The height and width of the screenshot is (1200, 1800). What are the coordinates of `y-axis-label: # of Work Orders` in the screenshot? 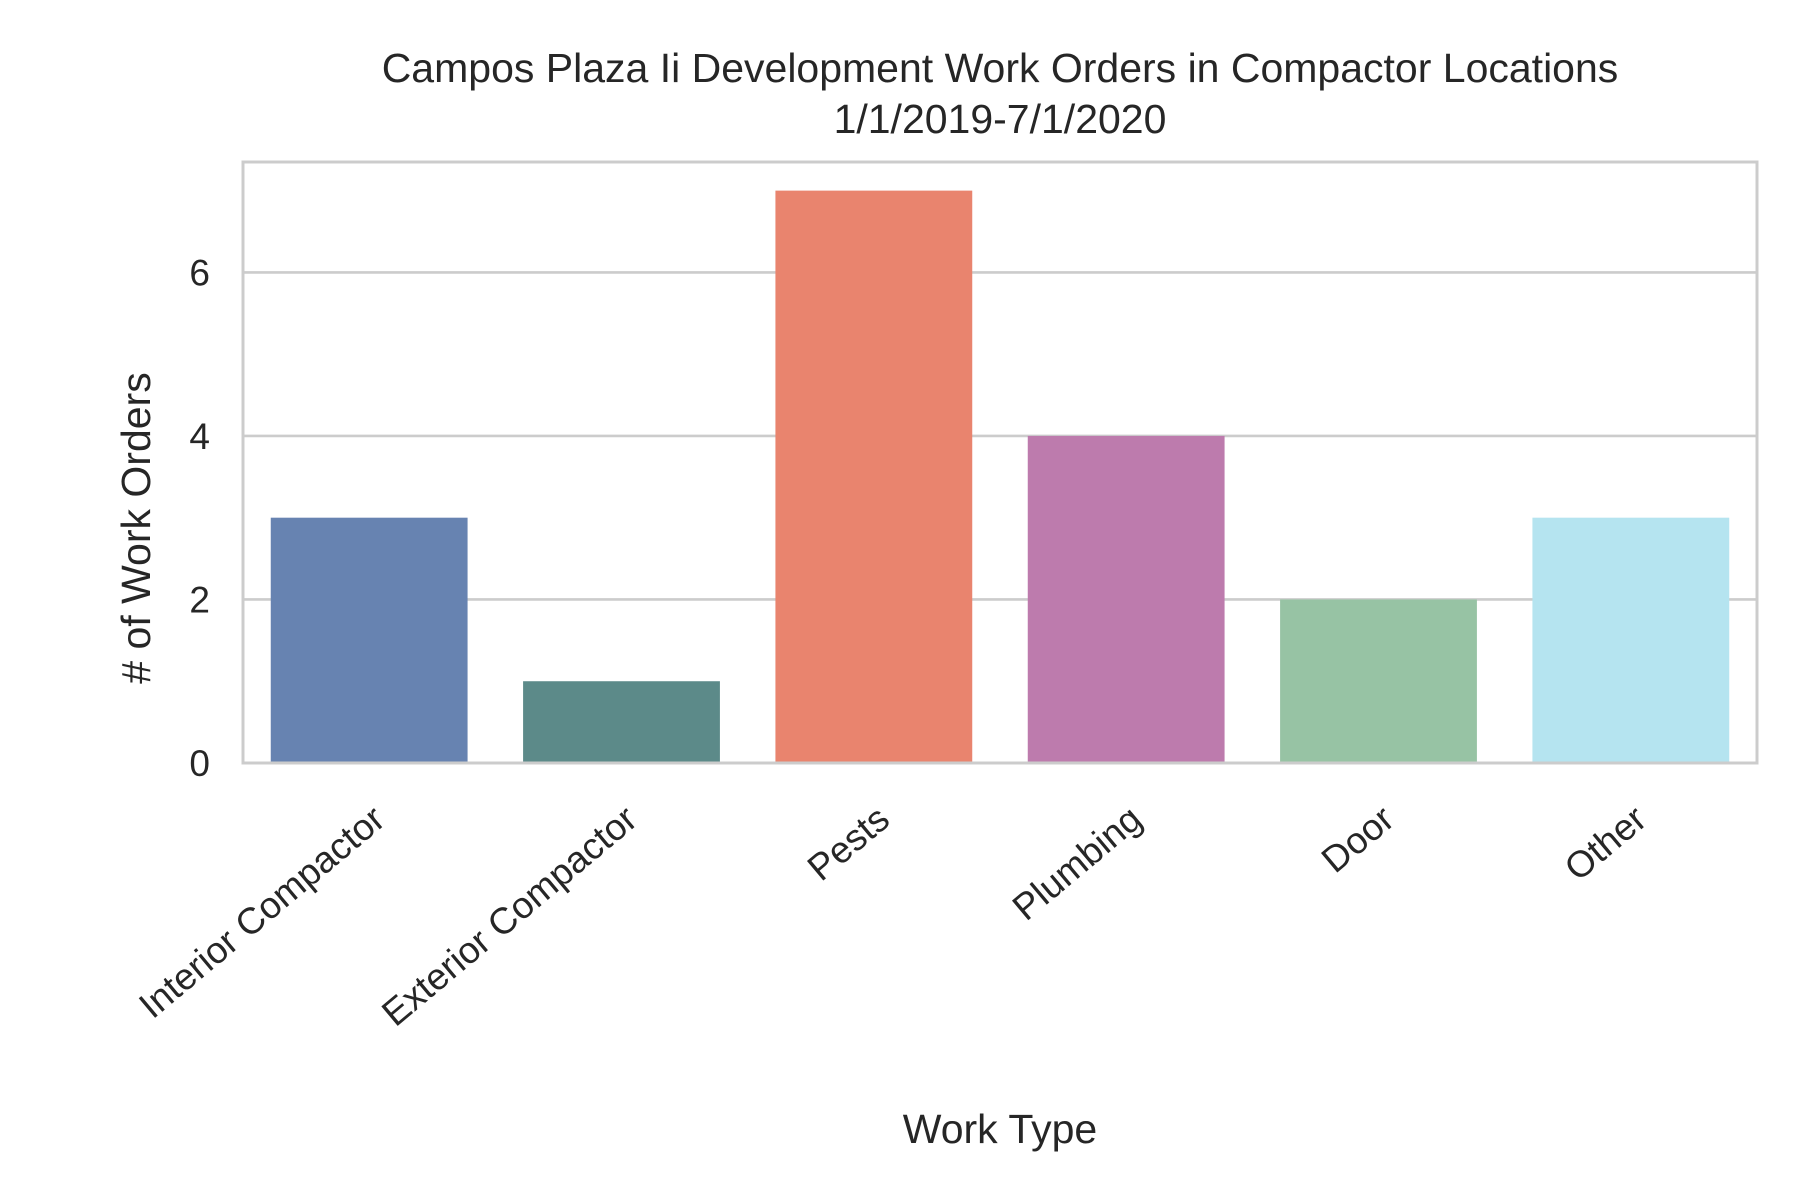 It's located at (136, 527).